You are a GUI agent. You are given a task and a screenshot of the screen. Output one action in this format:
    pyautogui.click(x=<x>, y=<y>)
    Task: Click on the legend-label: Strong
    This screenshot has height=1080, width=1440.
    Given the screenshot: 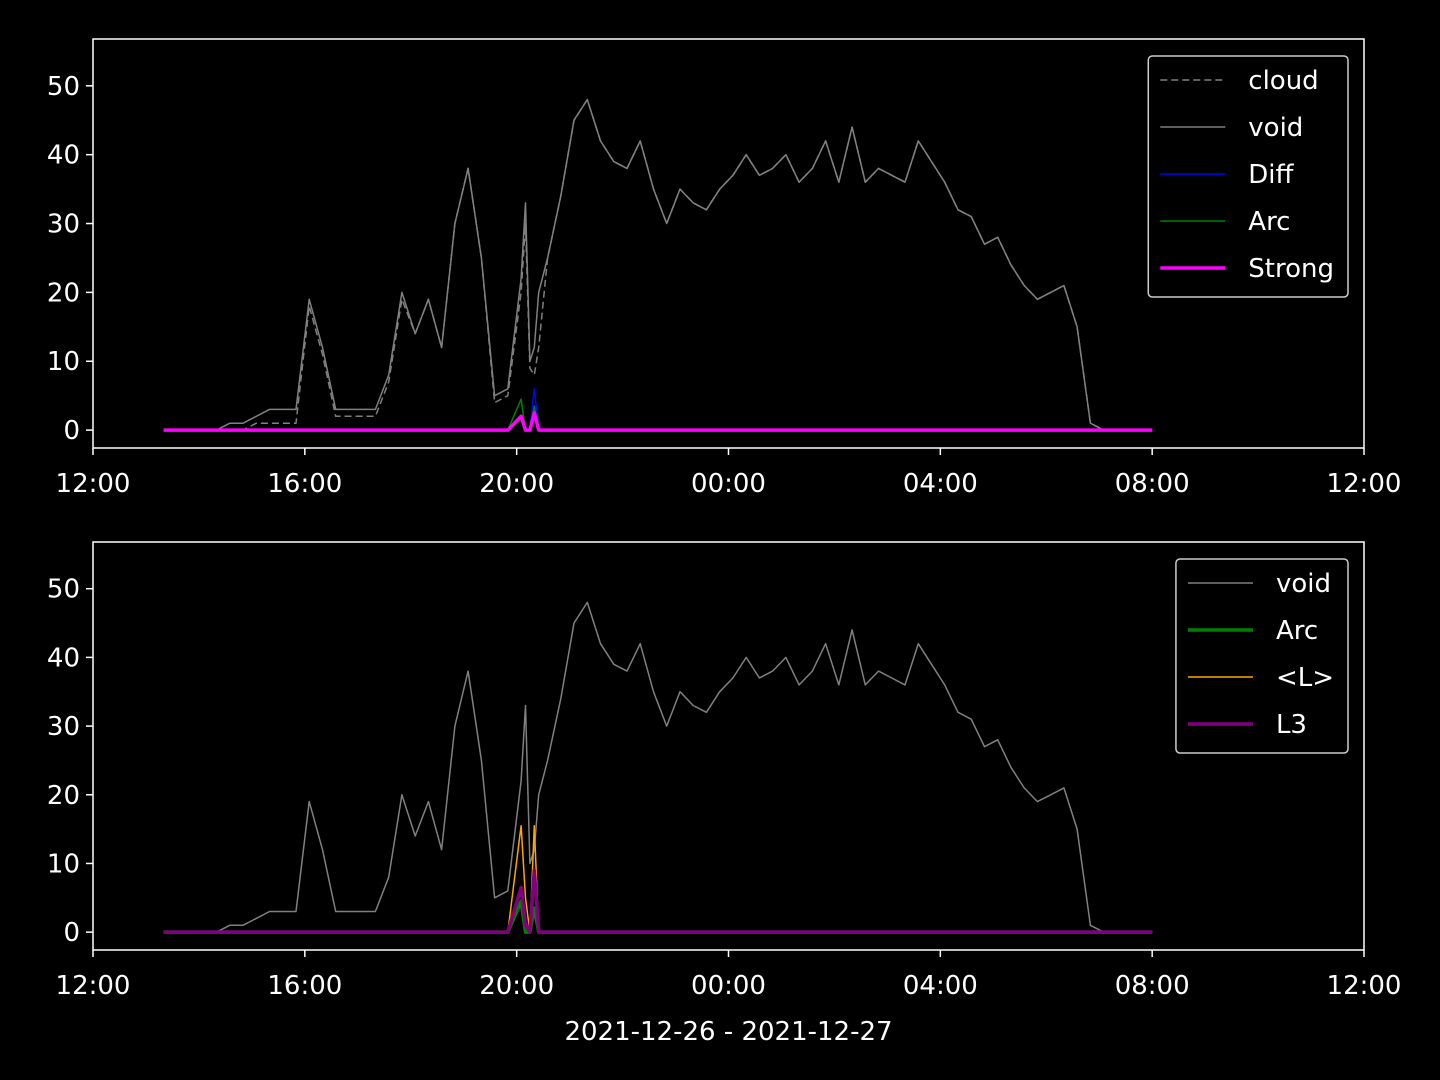 What is the action you would take?
    pyautogui.click(x=1291, y=269)
    